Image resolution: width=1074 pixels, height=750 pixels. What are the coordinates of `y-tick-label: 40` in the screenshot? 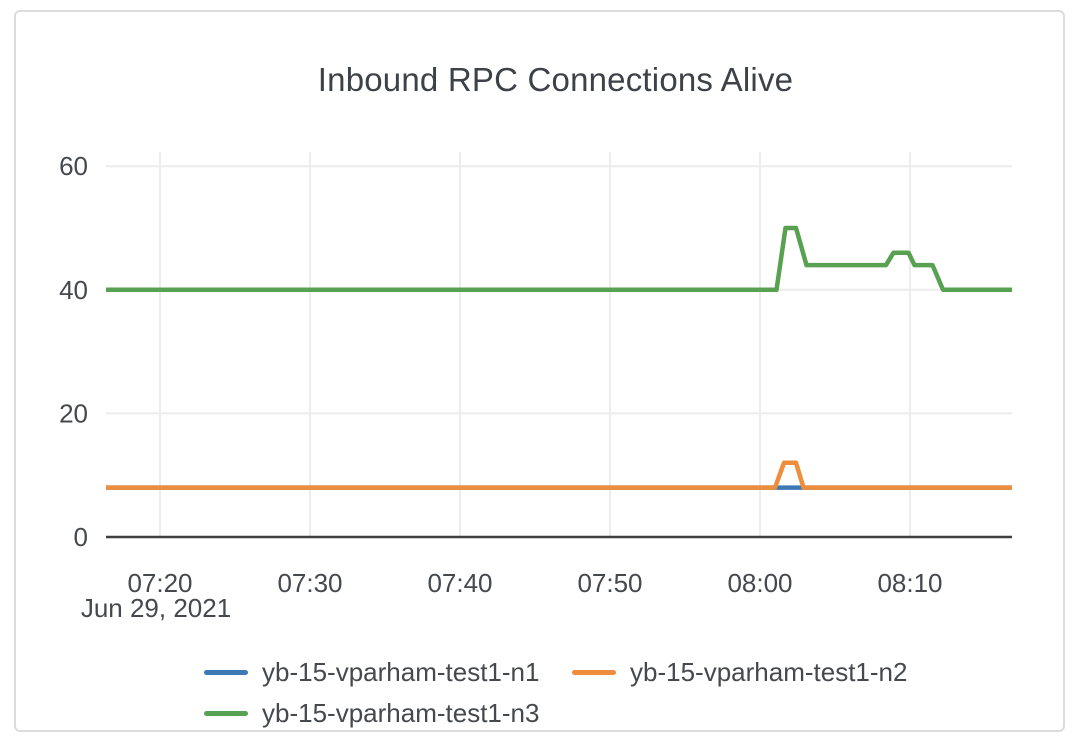 It's located at (73, 290).